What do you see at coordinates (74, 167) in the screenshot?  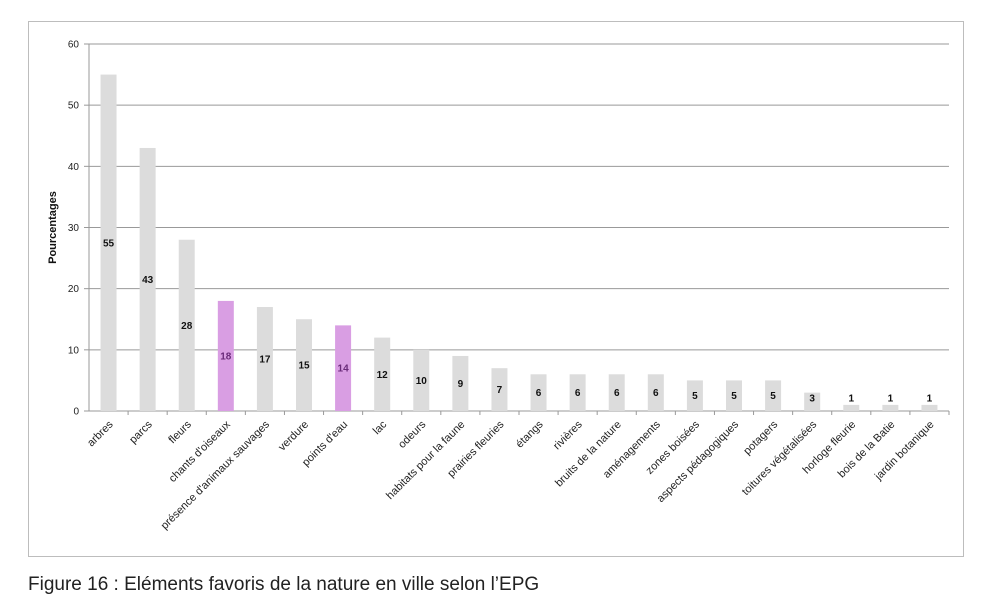 I see `y-tick-label: 40` at bounding box center [74, 167].